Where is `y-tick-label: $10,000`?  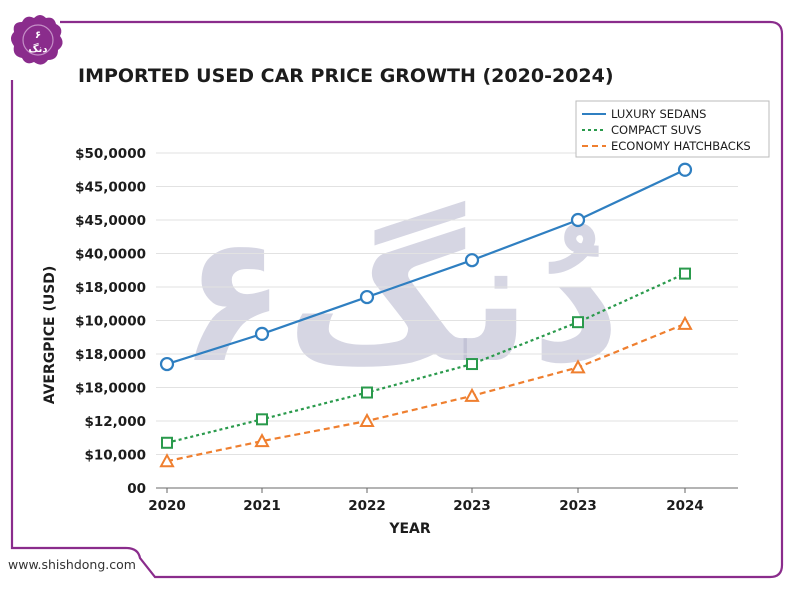
y-tick-label: $10,000 is located at coordinates (116, 456).